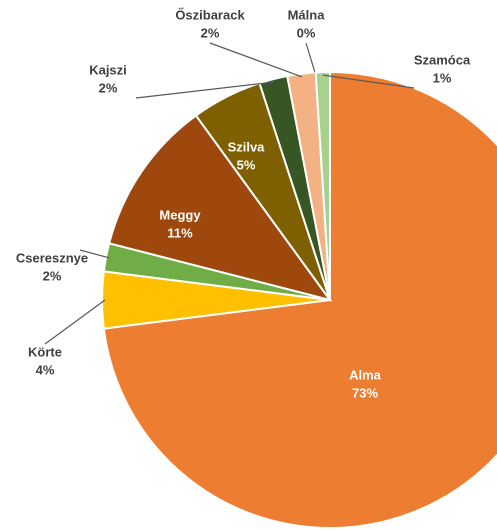 The image size is (497, 530). Describe the element at coordinates (180, 214) in the screenshot. I see `data-label-name: Meggy` at that location.